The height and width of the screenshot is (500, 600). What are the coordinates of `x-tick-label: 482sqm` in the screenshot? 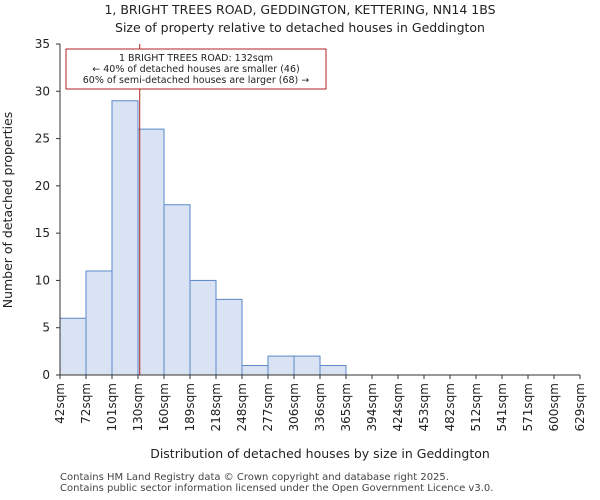 It's located at (450, 407).